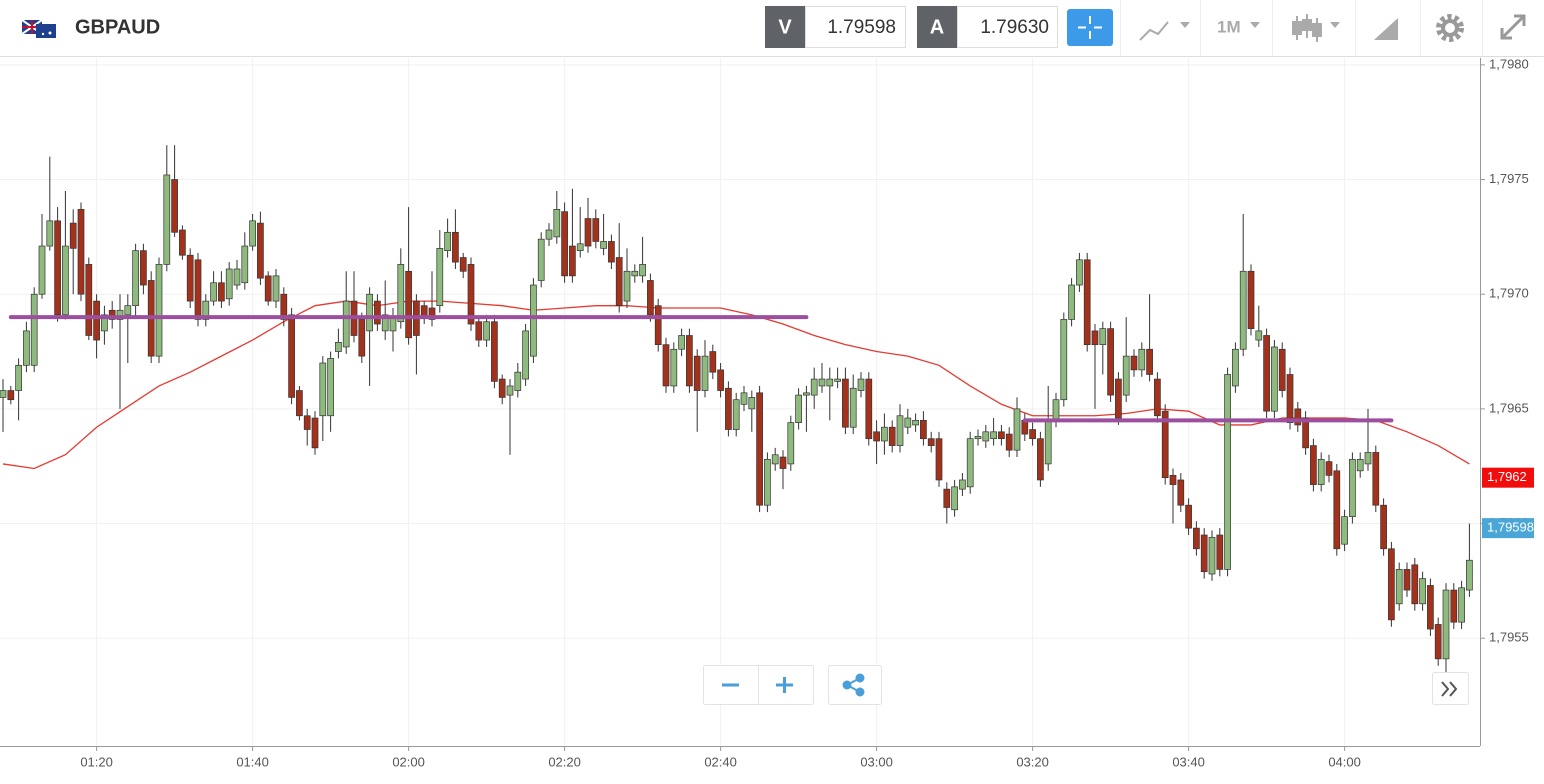 This screenshot has width=1544, height=784. What do you see at coordinates (252, 761) in the screenshot?
I see `x-tick-label: 01:40` at bounding box center [252, 761].